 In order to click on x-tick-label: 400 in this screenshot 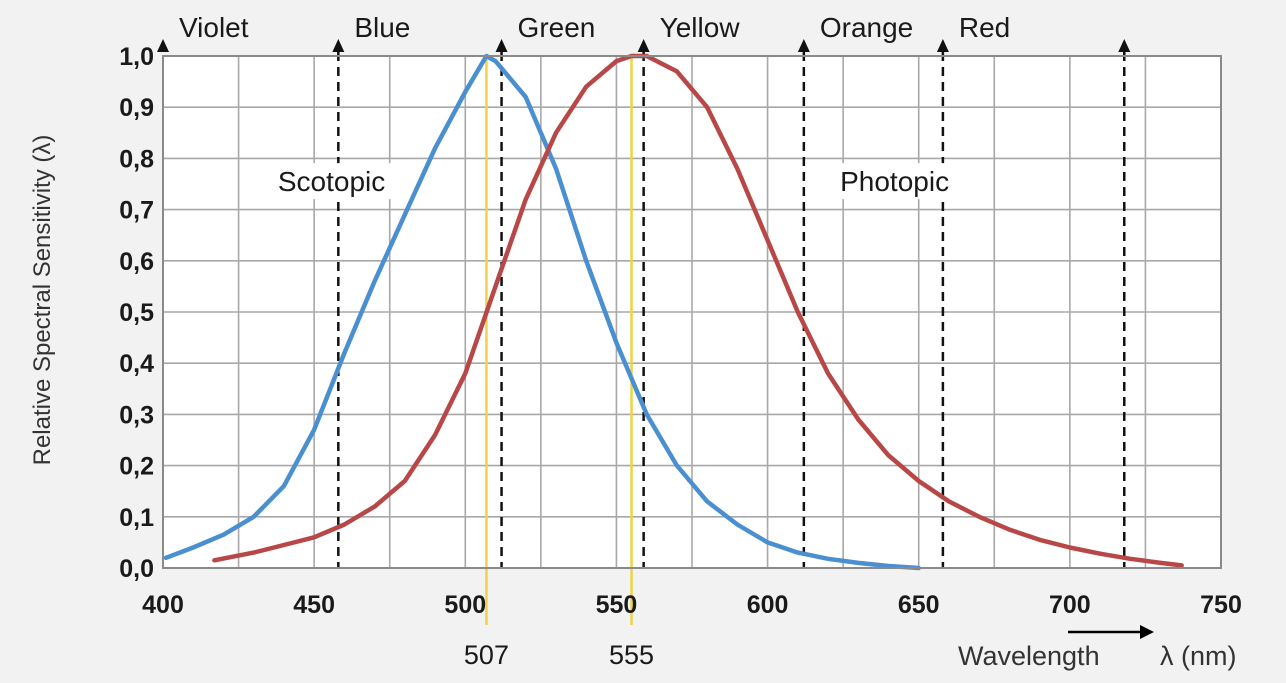, I will do `click(163, 605)`.